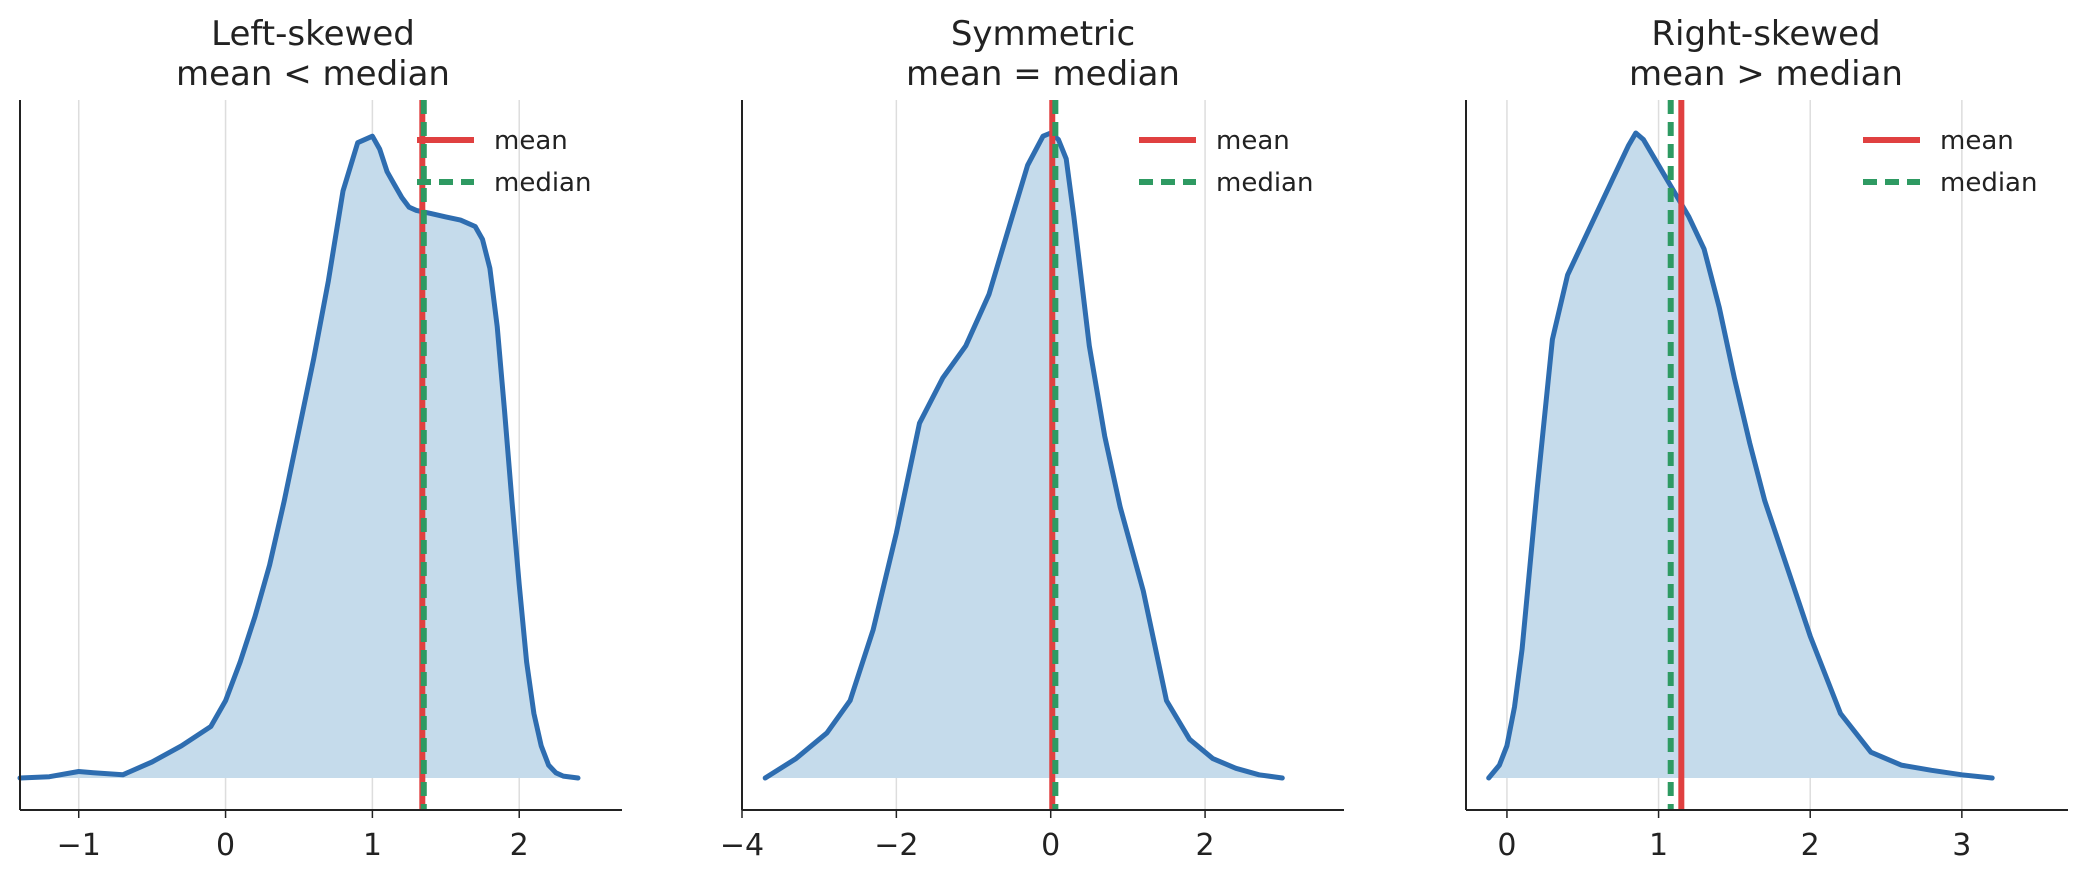 The width and height of the screenshot is (2086, 883). What do you see at coordinates (1734, 836) in the screenshot?
I see `x-ticks: 0 1 2 3` at bounding box center [1734, 836].